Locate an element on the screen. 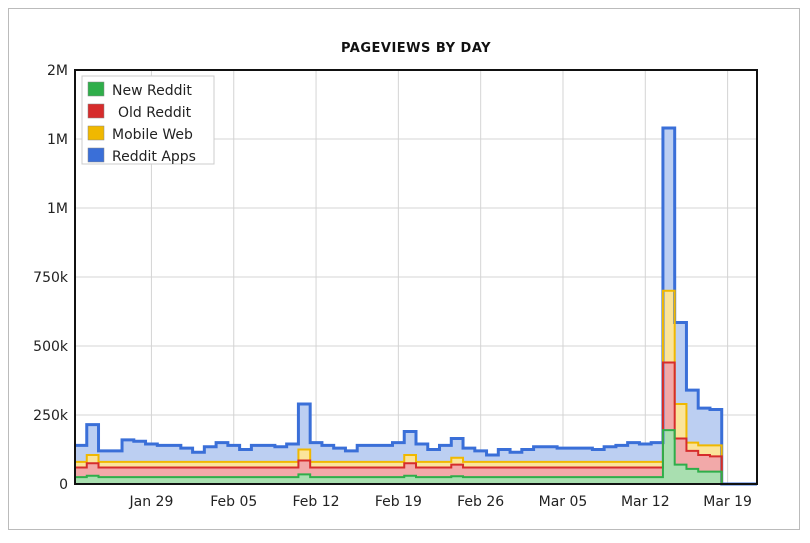  chart-title: PAGEVIEWS BY DAY is located at coordinates (416, 48).